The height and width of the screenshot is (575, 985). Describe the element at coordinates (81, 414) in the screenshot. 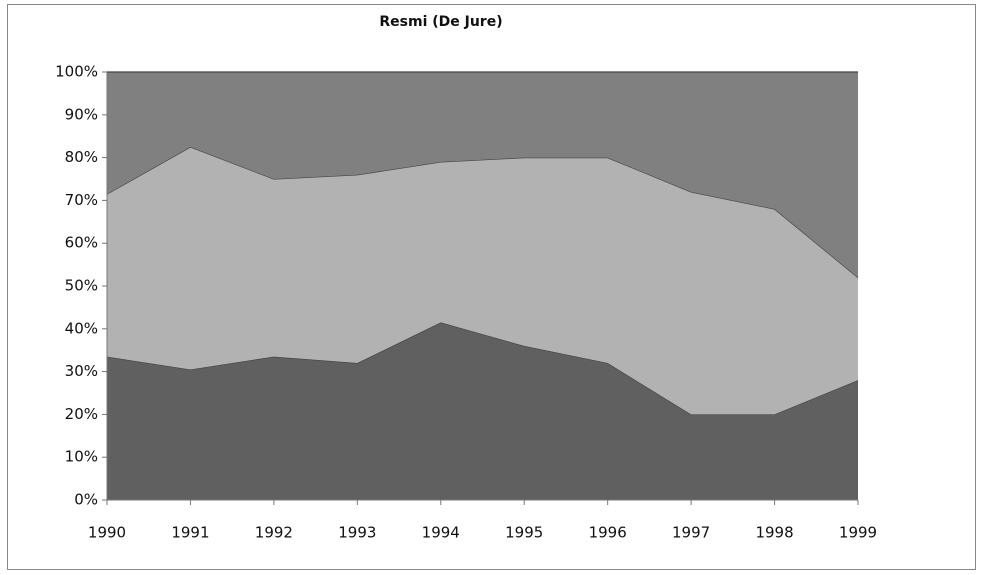

I see `y-tick-label: 20%` at that location.